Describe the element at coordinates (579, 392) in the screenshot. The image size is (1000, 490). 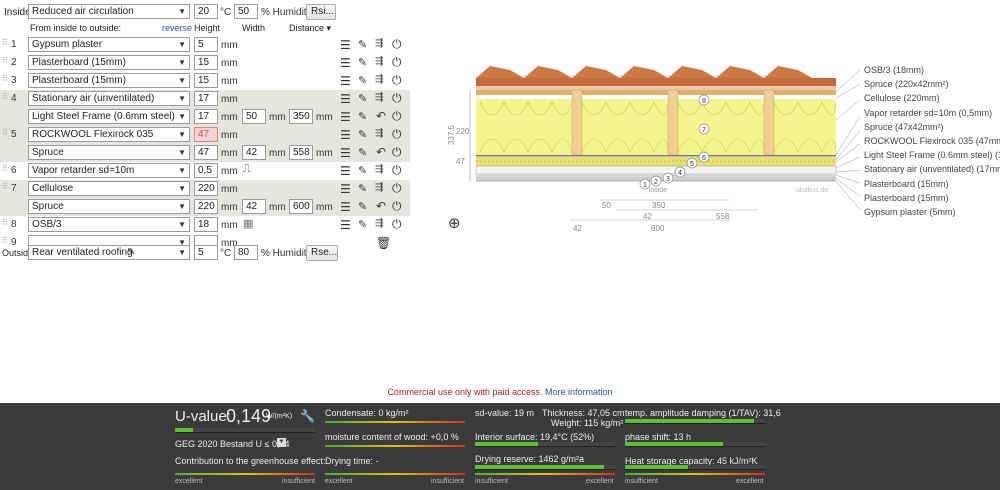
I see `more-information-link: More information` at that location.